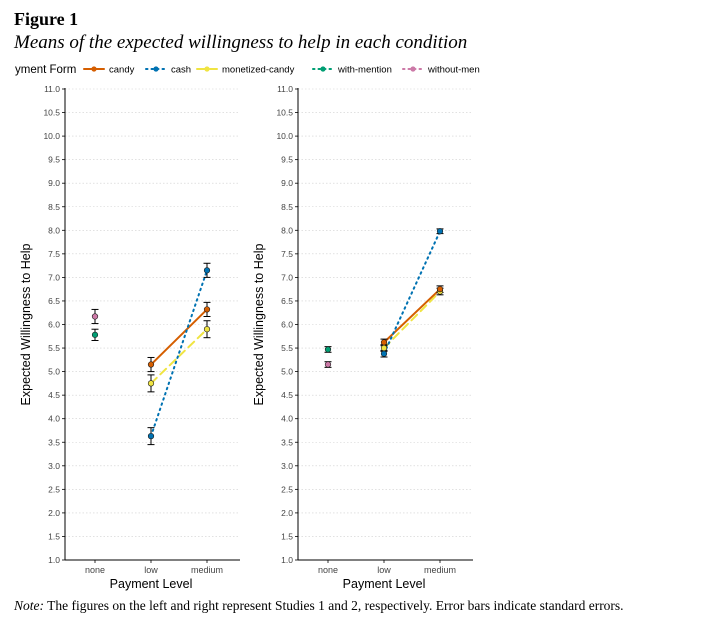 The width and height of the screenshot is (706, 619). What do you see at coordinates (207, 69) in the screenshot?
I see `legend-key-point-monetized-candy` at bounding box center [207, 69].